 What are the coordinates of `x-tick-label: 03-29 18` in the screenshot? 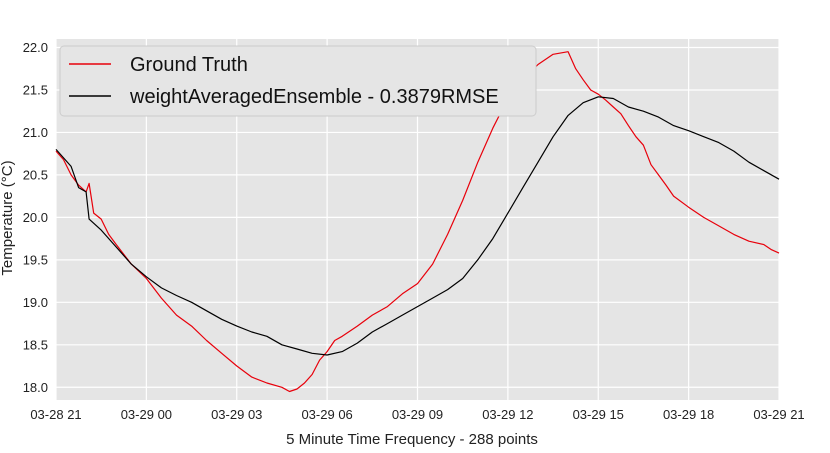 It's located at (688, 414).